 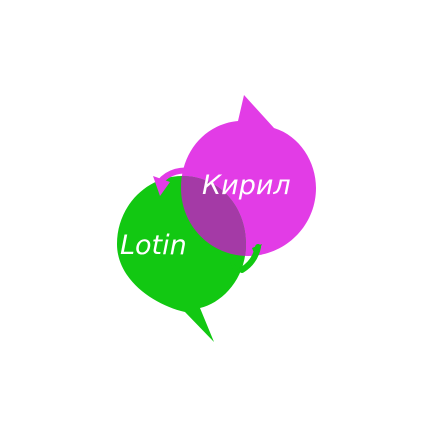 What do you see at coordinates (153, 245) in the screenshot?
I see `latin-label: Lotin` at bounding box center [153, 245].